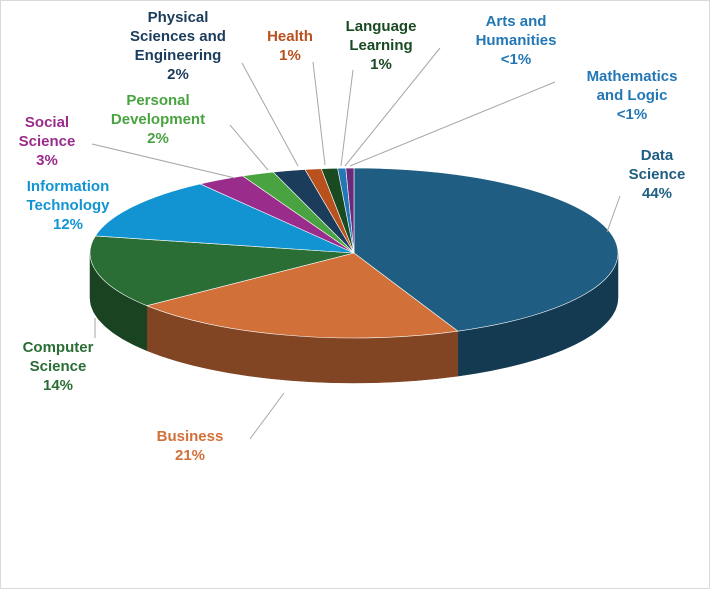 The height and width of the screenshot is (589, 710). I want to click on data-label-percent: 21%, so click(190, 455).